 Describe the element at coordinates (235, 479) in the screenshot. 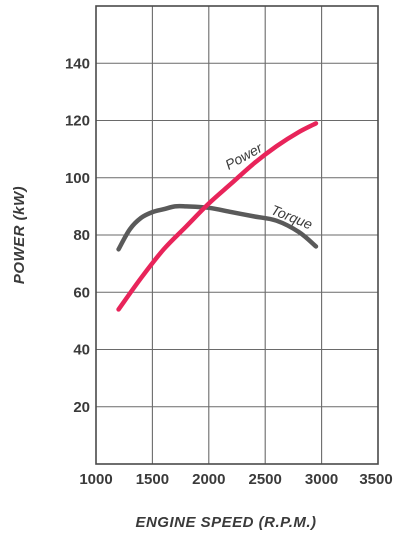

I see `x-axis-ticks: 1000 1500 2000 2500 3000 3500` at that location.